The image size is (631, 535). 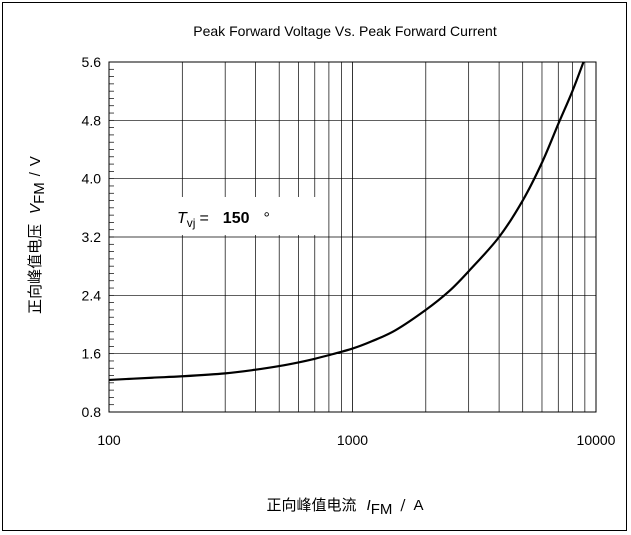 What do you see at coordinates (92, 354) in the screenshot?
I see `y-tick-label: 1.6` at bounding box center [92, 354].